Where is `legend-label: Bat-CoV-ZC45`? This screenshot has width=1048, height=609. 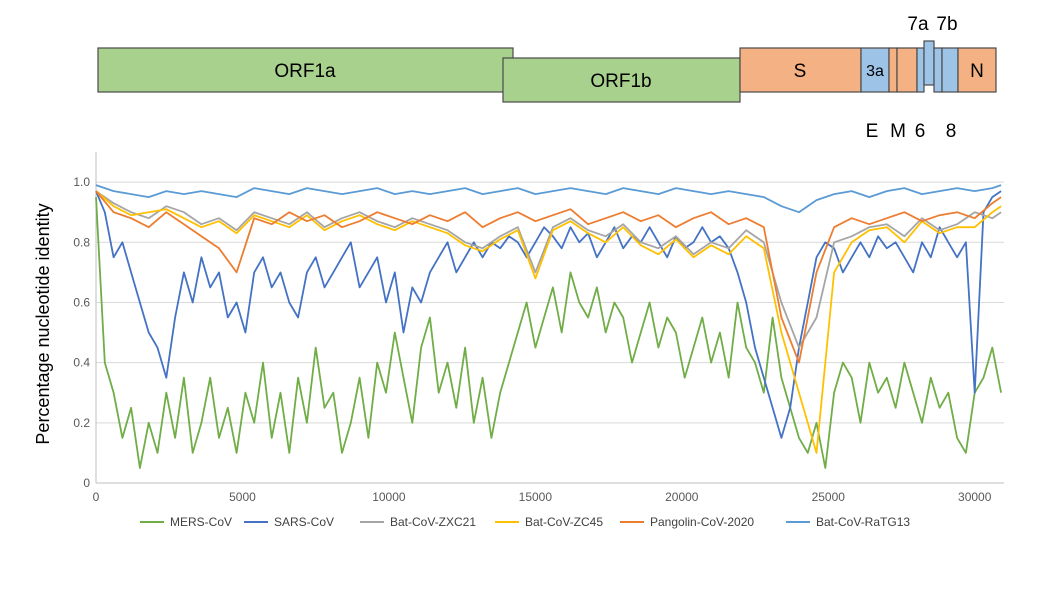
legend-label: Bat-CoV-ZC45 is located at coordinates (564, 522).